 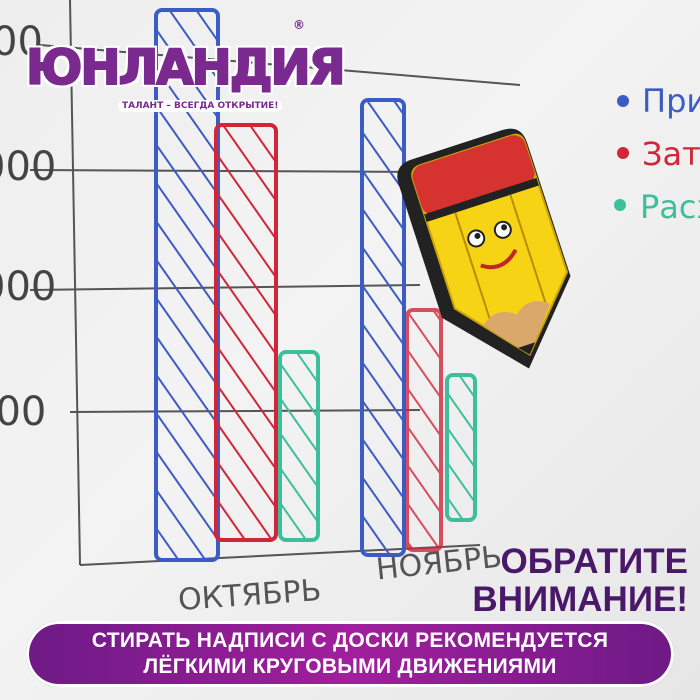 What do you see at coordinates (21, 42) in the screenshot?
I see `y-label: 00` at bounding box center [21, 42].